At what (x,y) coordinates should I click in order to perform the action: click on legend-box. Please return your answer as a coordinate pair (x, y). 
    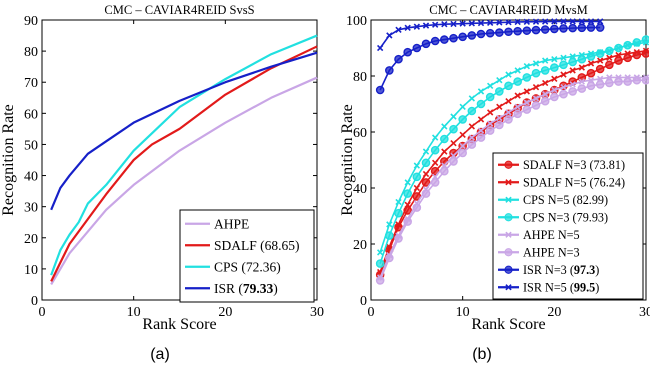
    Looking at the image, I should click on (247, 256).